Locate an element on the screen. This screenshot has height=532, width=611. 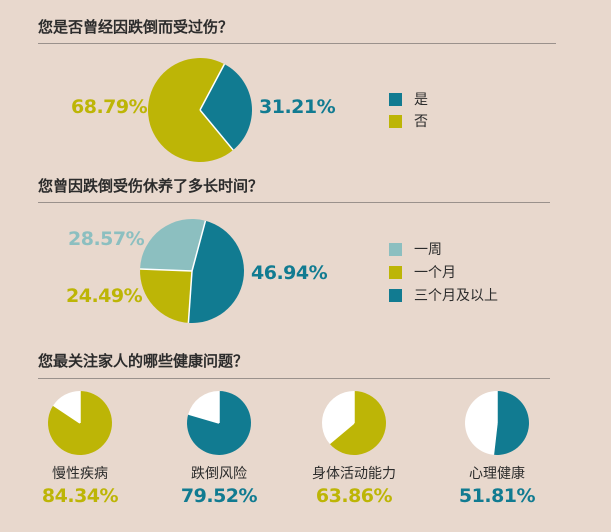
q3-fall-risk-remainder is located at coordinates (203, 407).